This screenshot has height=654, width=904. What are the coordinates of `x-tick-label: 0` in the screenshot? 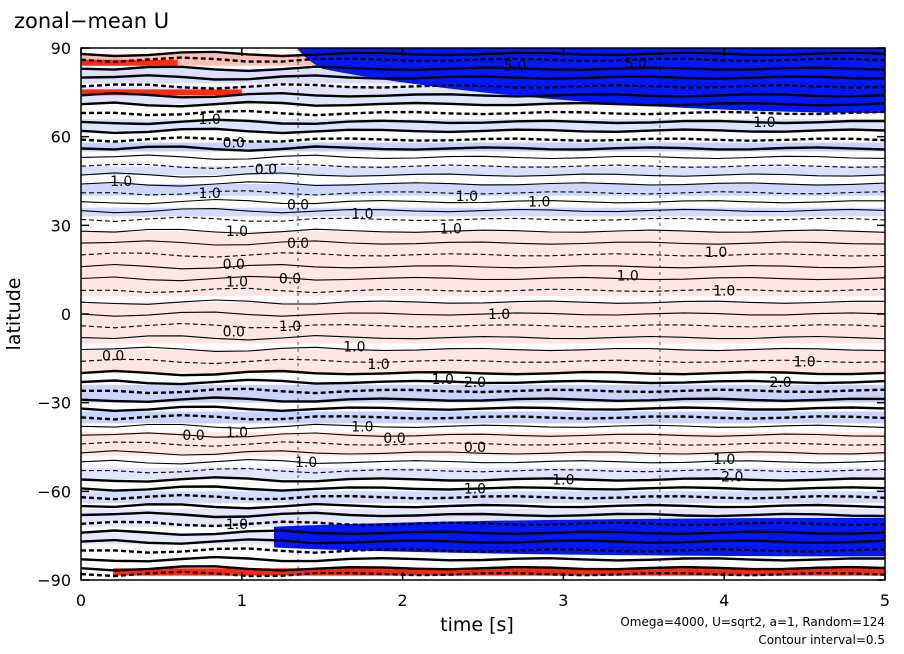 It's located at (81, 600).